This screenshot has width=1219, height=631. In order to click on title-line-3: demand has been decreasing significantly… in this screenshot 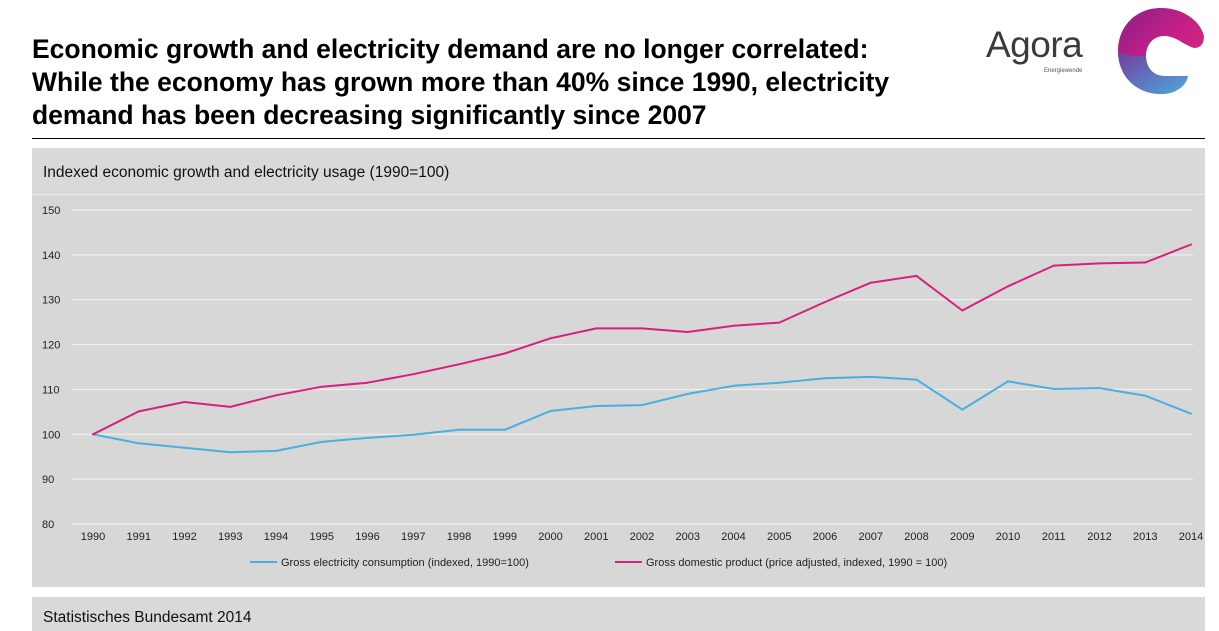, I will do `click(369, 115)`.